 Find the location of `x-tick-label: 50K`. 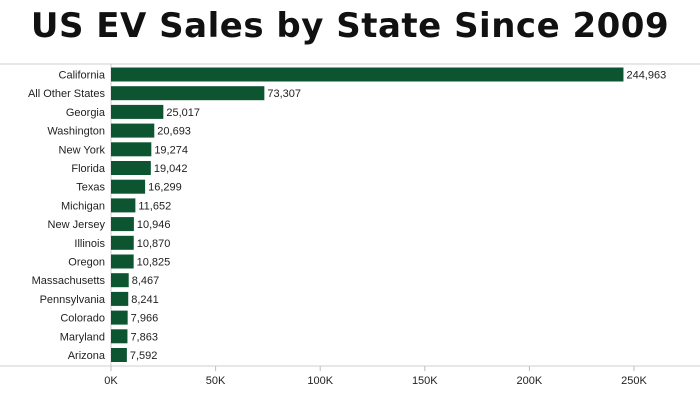

x-tick-label: 50K is located at coordinates (216, 381).